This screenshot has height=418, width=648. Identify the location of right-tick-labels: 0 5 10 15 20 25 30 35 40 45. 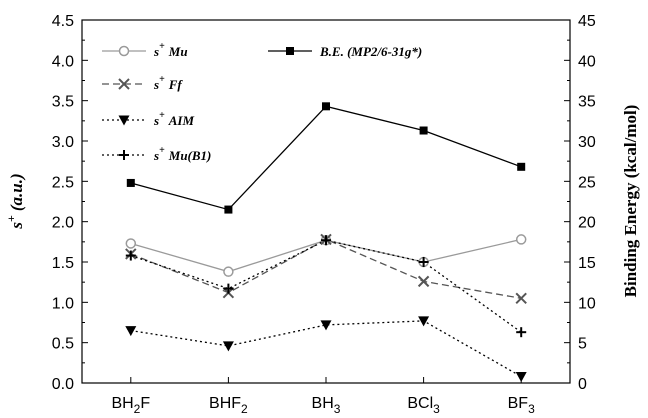
(587, 203).